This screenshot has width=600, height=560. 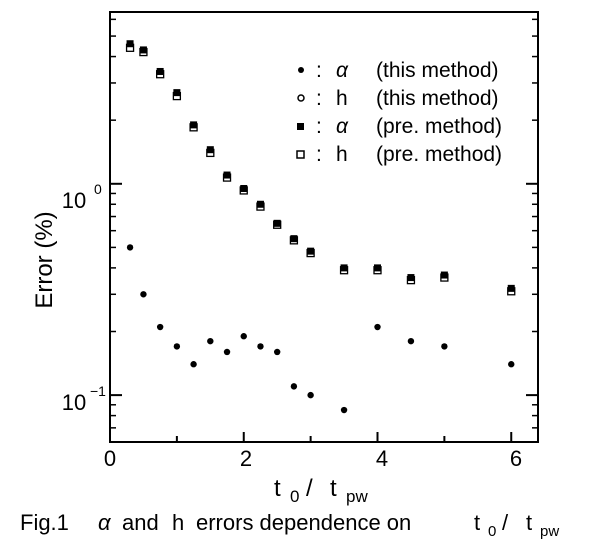 What do you see at coordinates (246, 458) in the screenshot?
I see `x-tick-label: 2` at bounding box center [246, 458].